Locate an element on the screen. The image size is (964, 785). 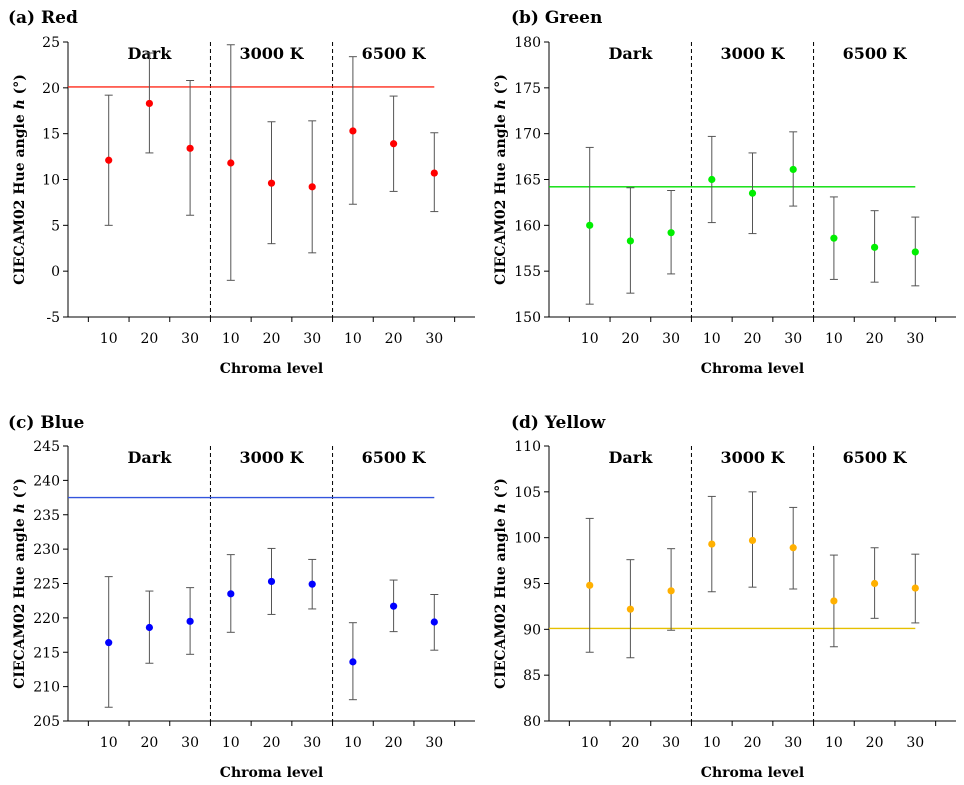
panel-title: (b) Green is located at coordinates (556, 18).